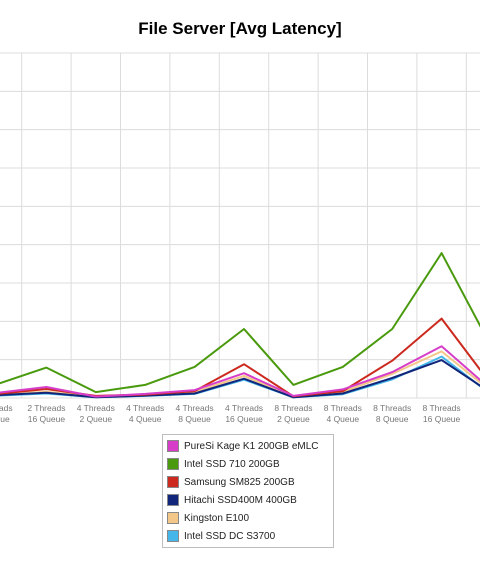 The image size is (480, 570). I want to click on legend-item: PureSi Kage K1 200GB eMLC, so click(248, 446).